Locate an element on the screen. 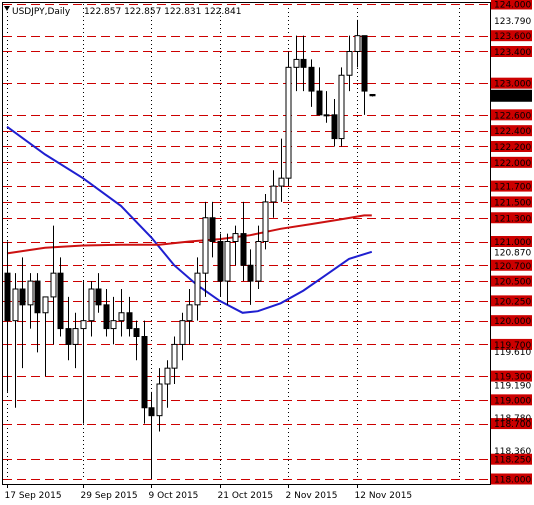  price-level-label-19: 118.700 is located at coordinates (511, 424).